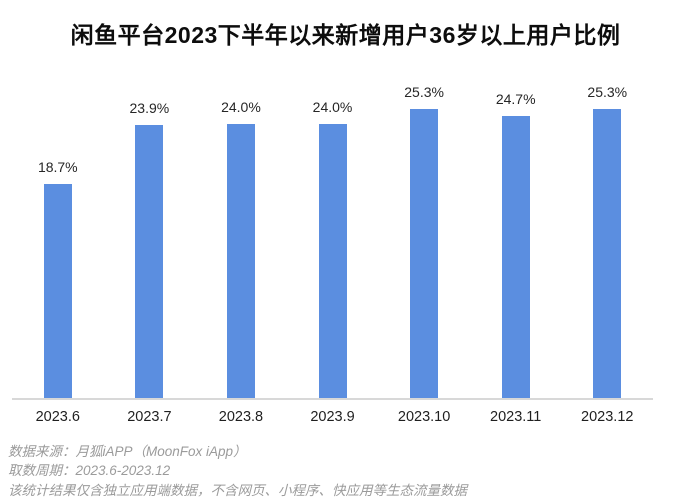 The height and width of the screenshot is (500, 691). What do you see at coordinates (237, 490) in the screenshot?
I see `footnote-disclaimer: 该统计结果仅含独立应用端数据，不含网页、小程序、快应用等生态流量数据` at bounding box center [237, 490].